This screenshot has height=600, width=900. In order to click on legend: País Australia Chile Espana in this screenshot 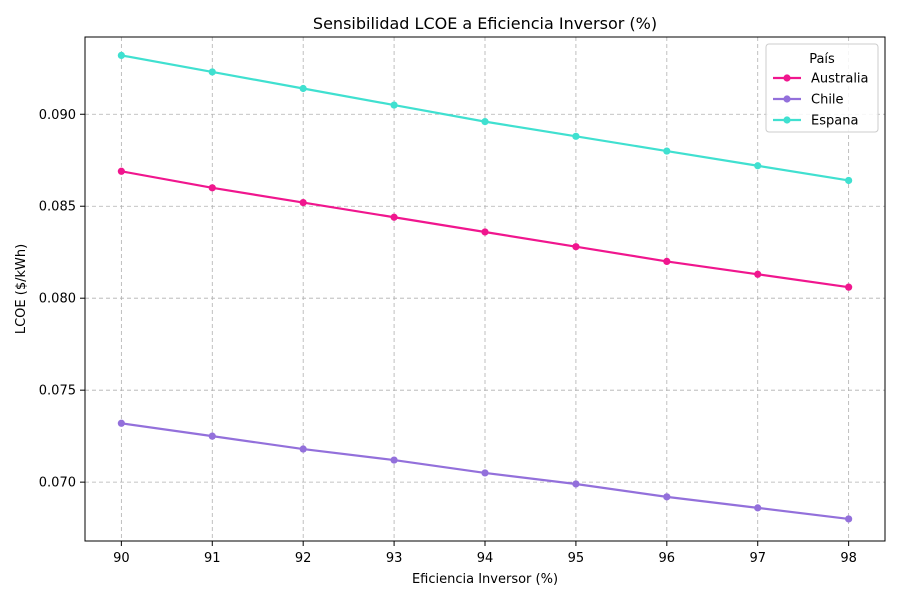, I will do `click(822, 88)`.